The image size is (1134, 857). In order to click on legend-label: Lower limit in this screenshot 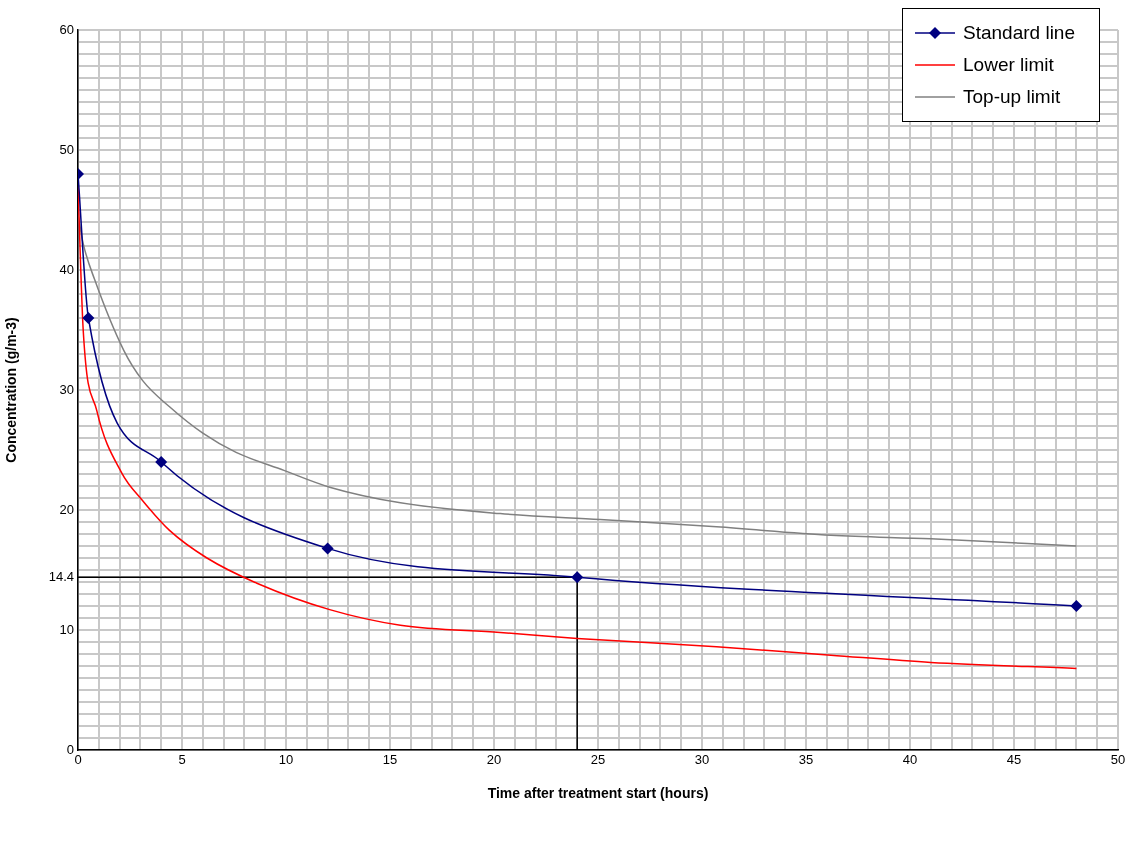, I will do `click(1008, 65)`.